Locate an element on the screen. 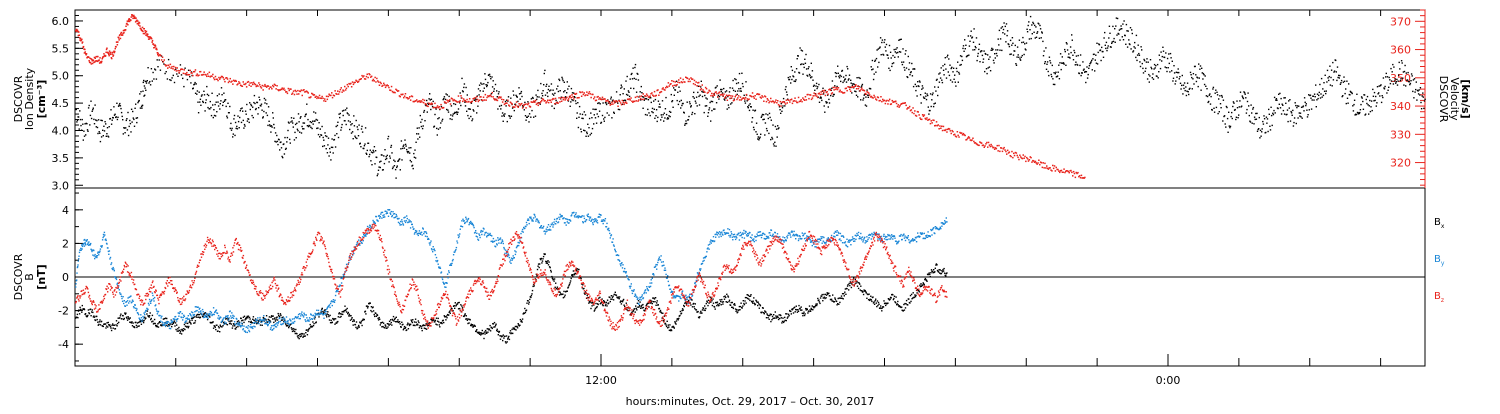  b-series-bx is located at coordinates (511, 298).